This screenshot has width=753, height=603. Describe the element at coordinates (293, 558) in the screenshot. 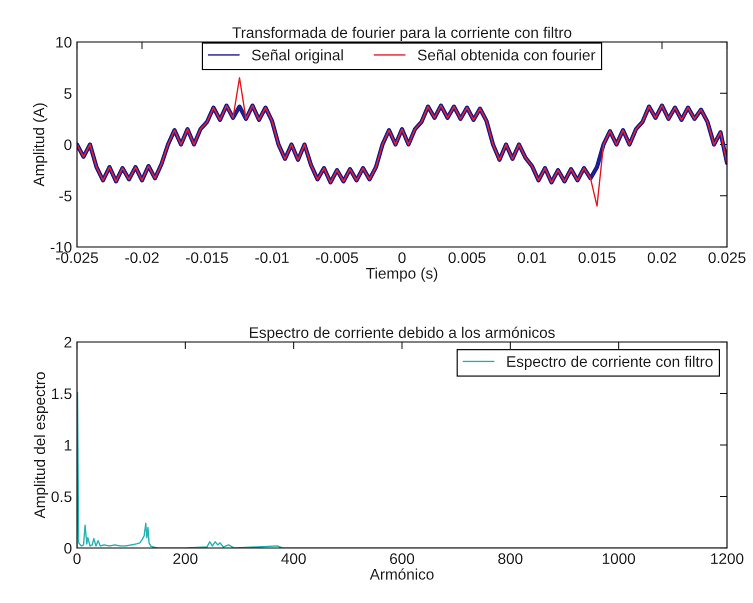

I see `x-tick-label: 400` at that location.